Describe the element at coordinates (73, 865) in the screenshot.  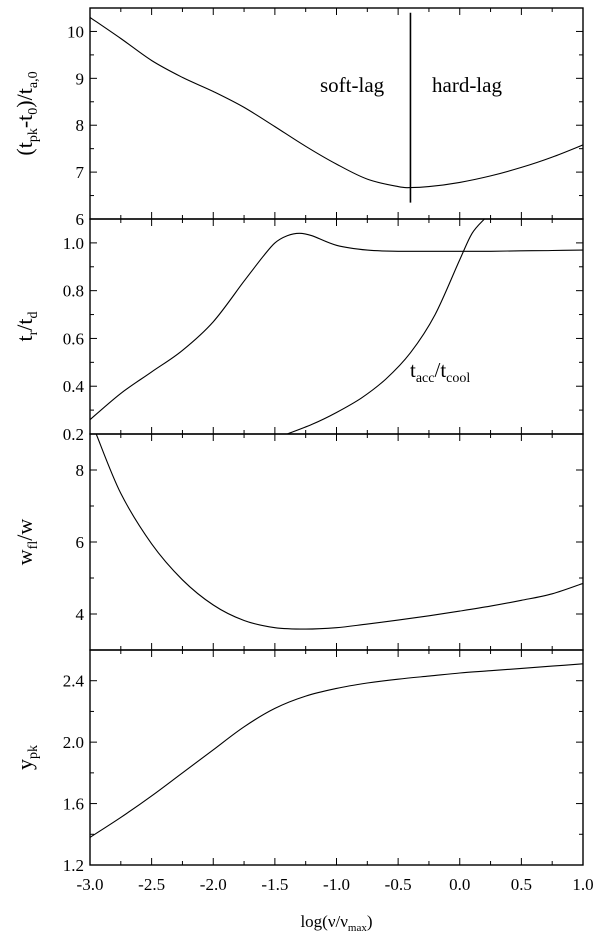
I see `y-tick-label: 1.2` at that location.